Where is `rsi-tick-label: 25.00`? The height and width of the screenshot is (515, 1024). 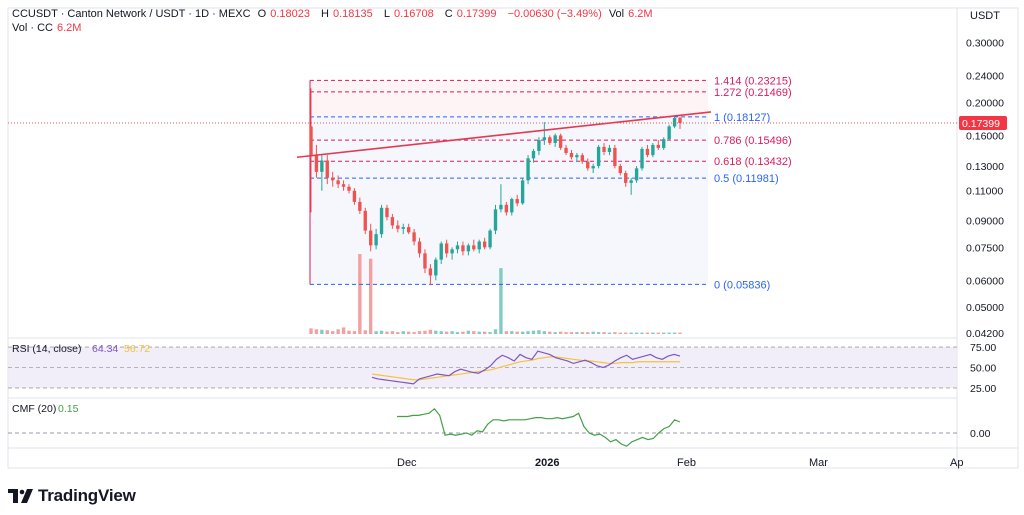
rsi-tick-label: 25.00 is located at coordinates (983, 389).